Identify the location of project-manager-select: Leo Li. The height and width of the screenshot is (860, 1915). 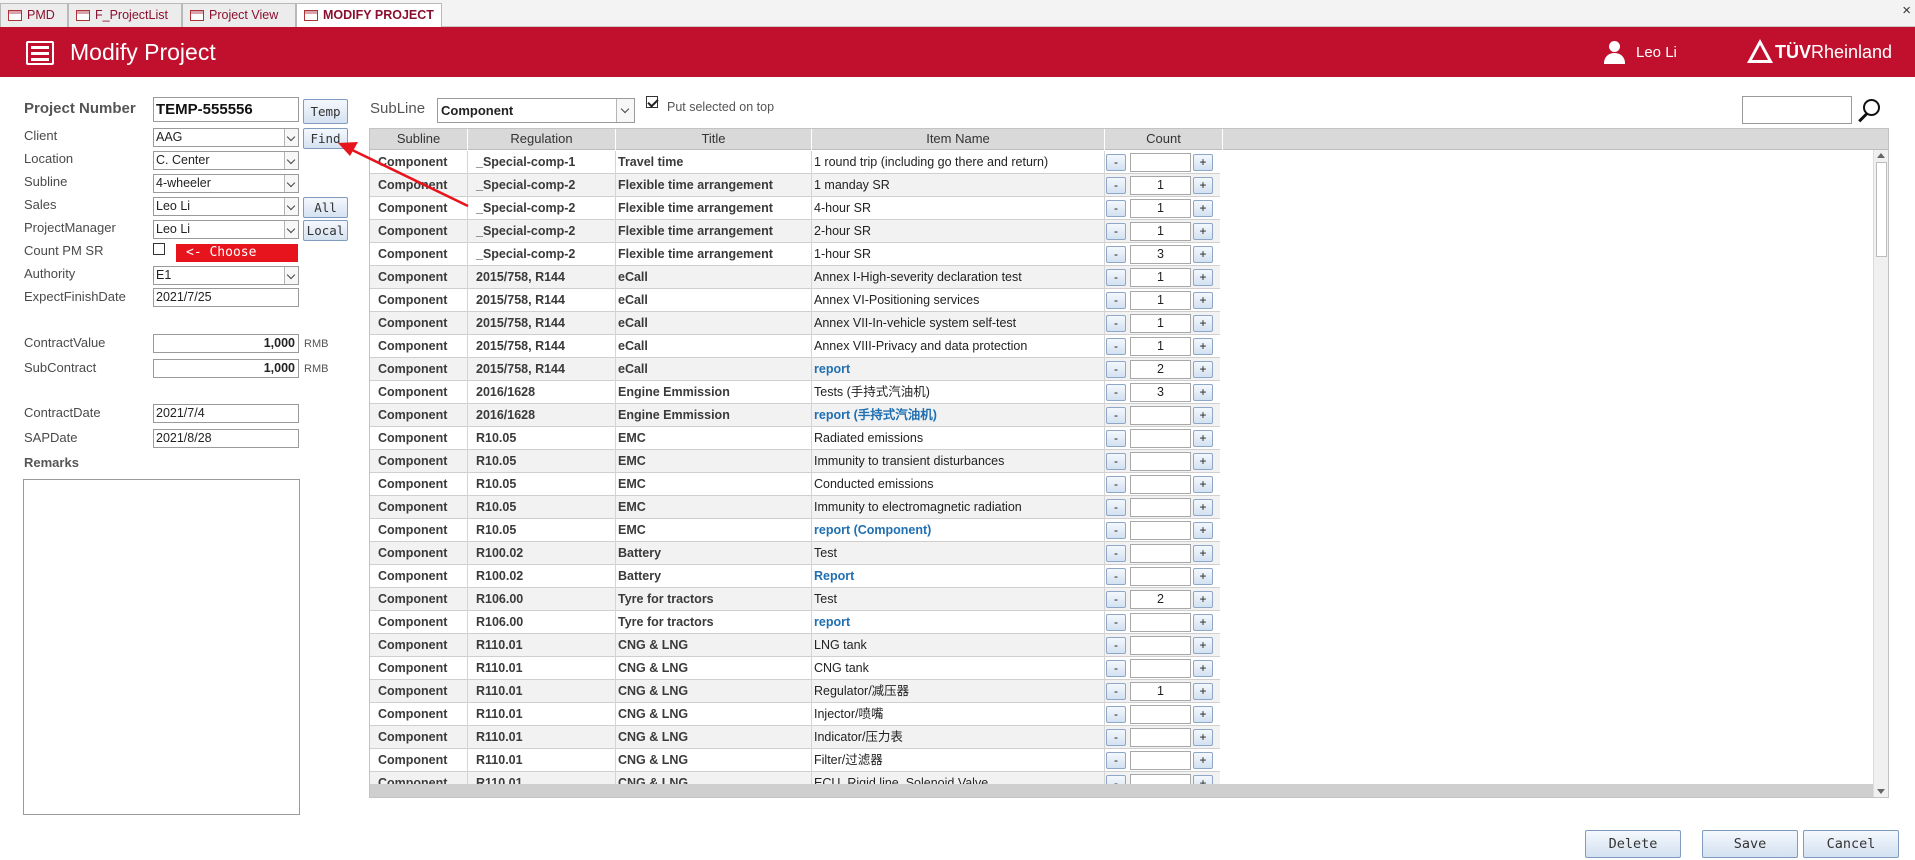
(226, 229).